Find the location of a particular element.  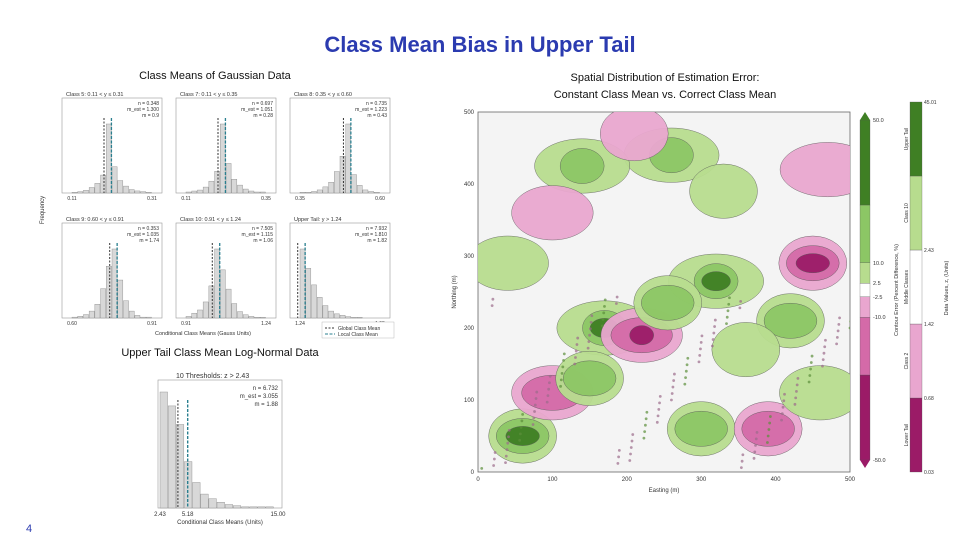

map-y-tick: 200 is located at coordinates (469, 329).